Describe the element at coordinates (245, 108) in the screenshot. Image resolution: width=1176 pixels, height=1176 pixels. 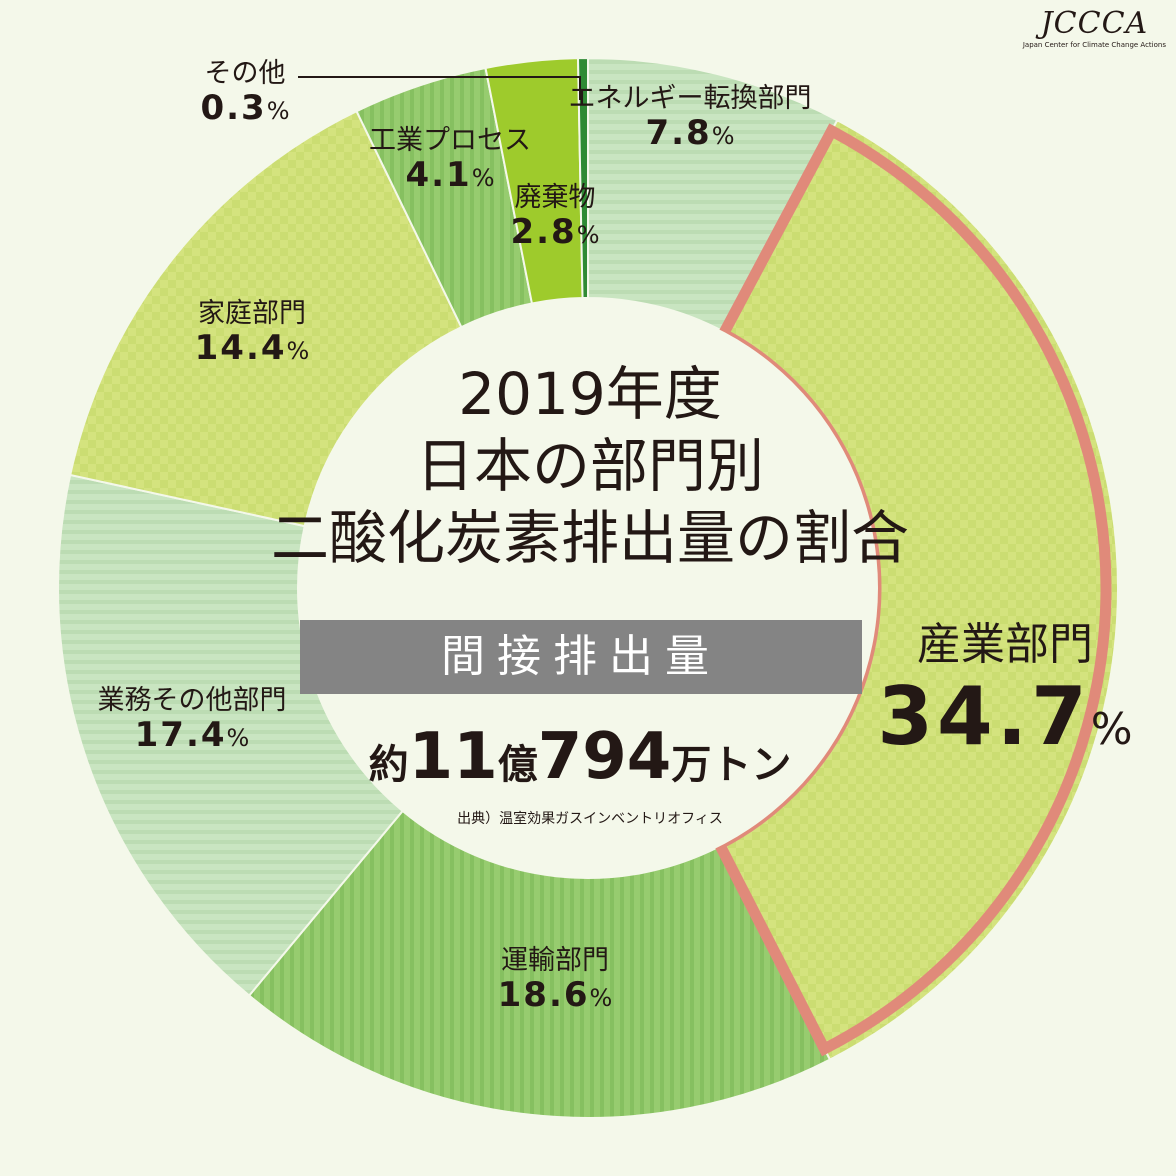
I see `slice-value: 0.3%` at that location.